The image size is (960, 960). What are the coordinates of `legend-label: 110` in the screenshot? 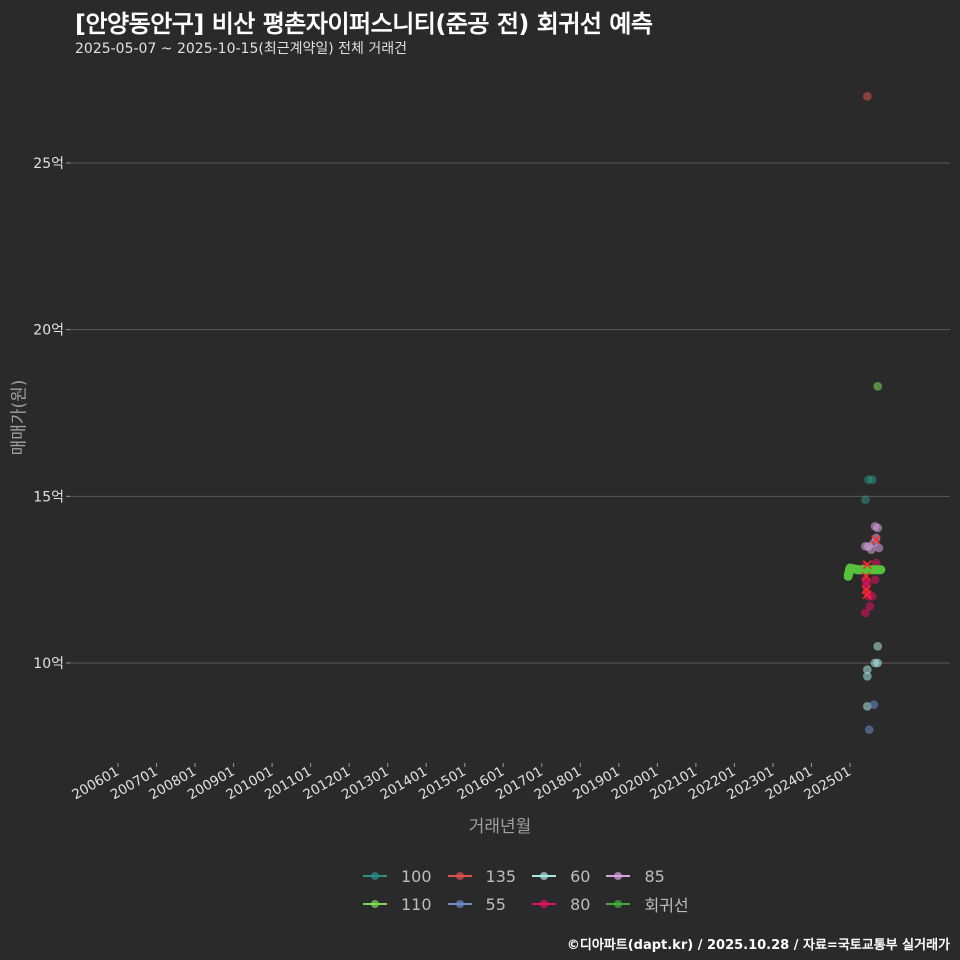 It's located at (416, 904).